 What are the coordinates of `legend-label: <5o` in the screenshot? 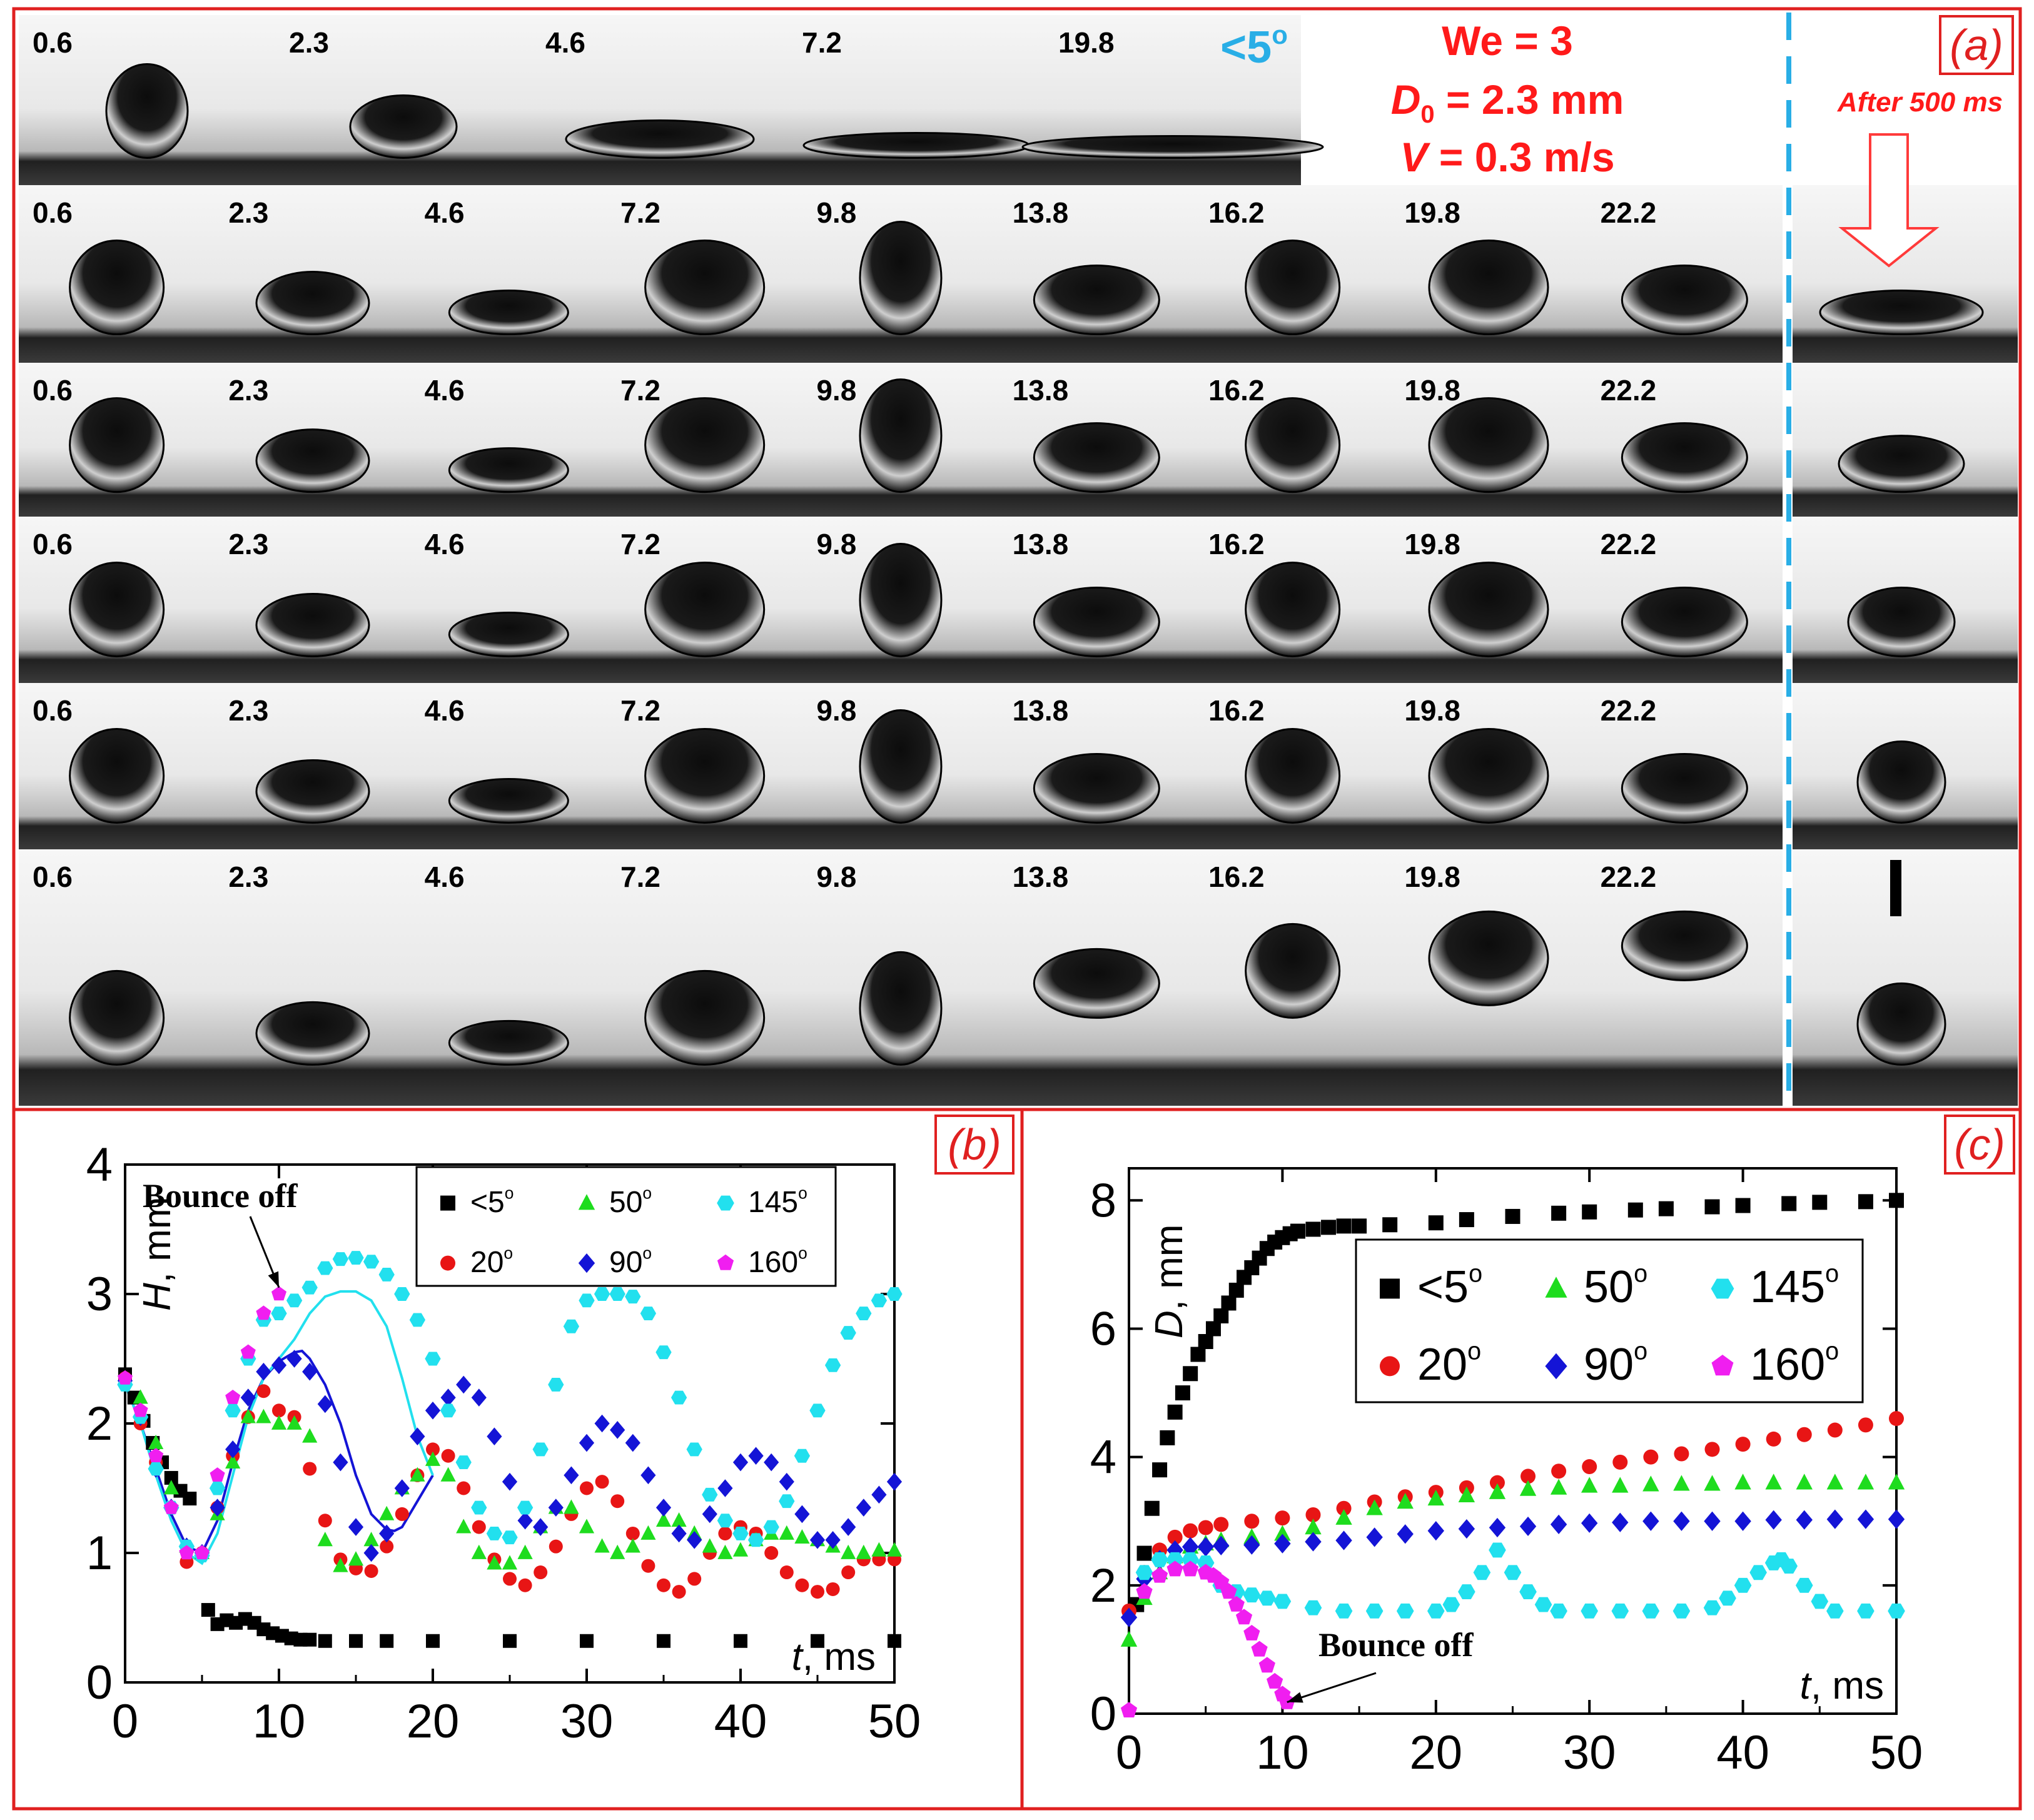 It's located at (492, 1201).